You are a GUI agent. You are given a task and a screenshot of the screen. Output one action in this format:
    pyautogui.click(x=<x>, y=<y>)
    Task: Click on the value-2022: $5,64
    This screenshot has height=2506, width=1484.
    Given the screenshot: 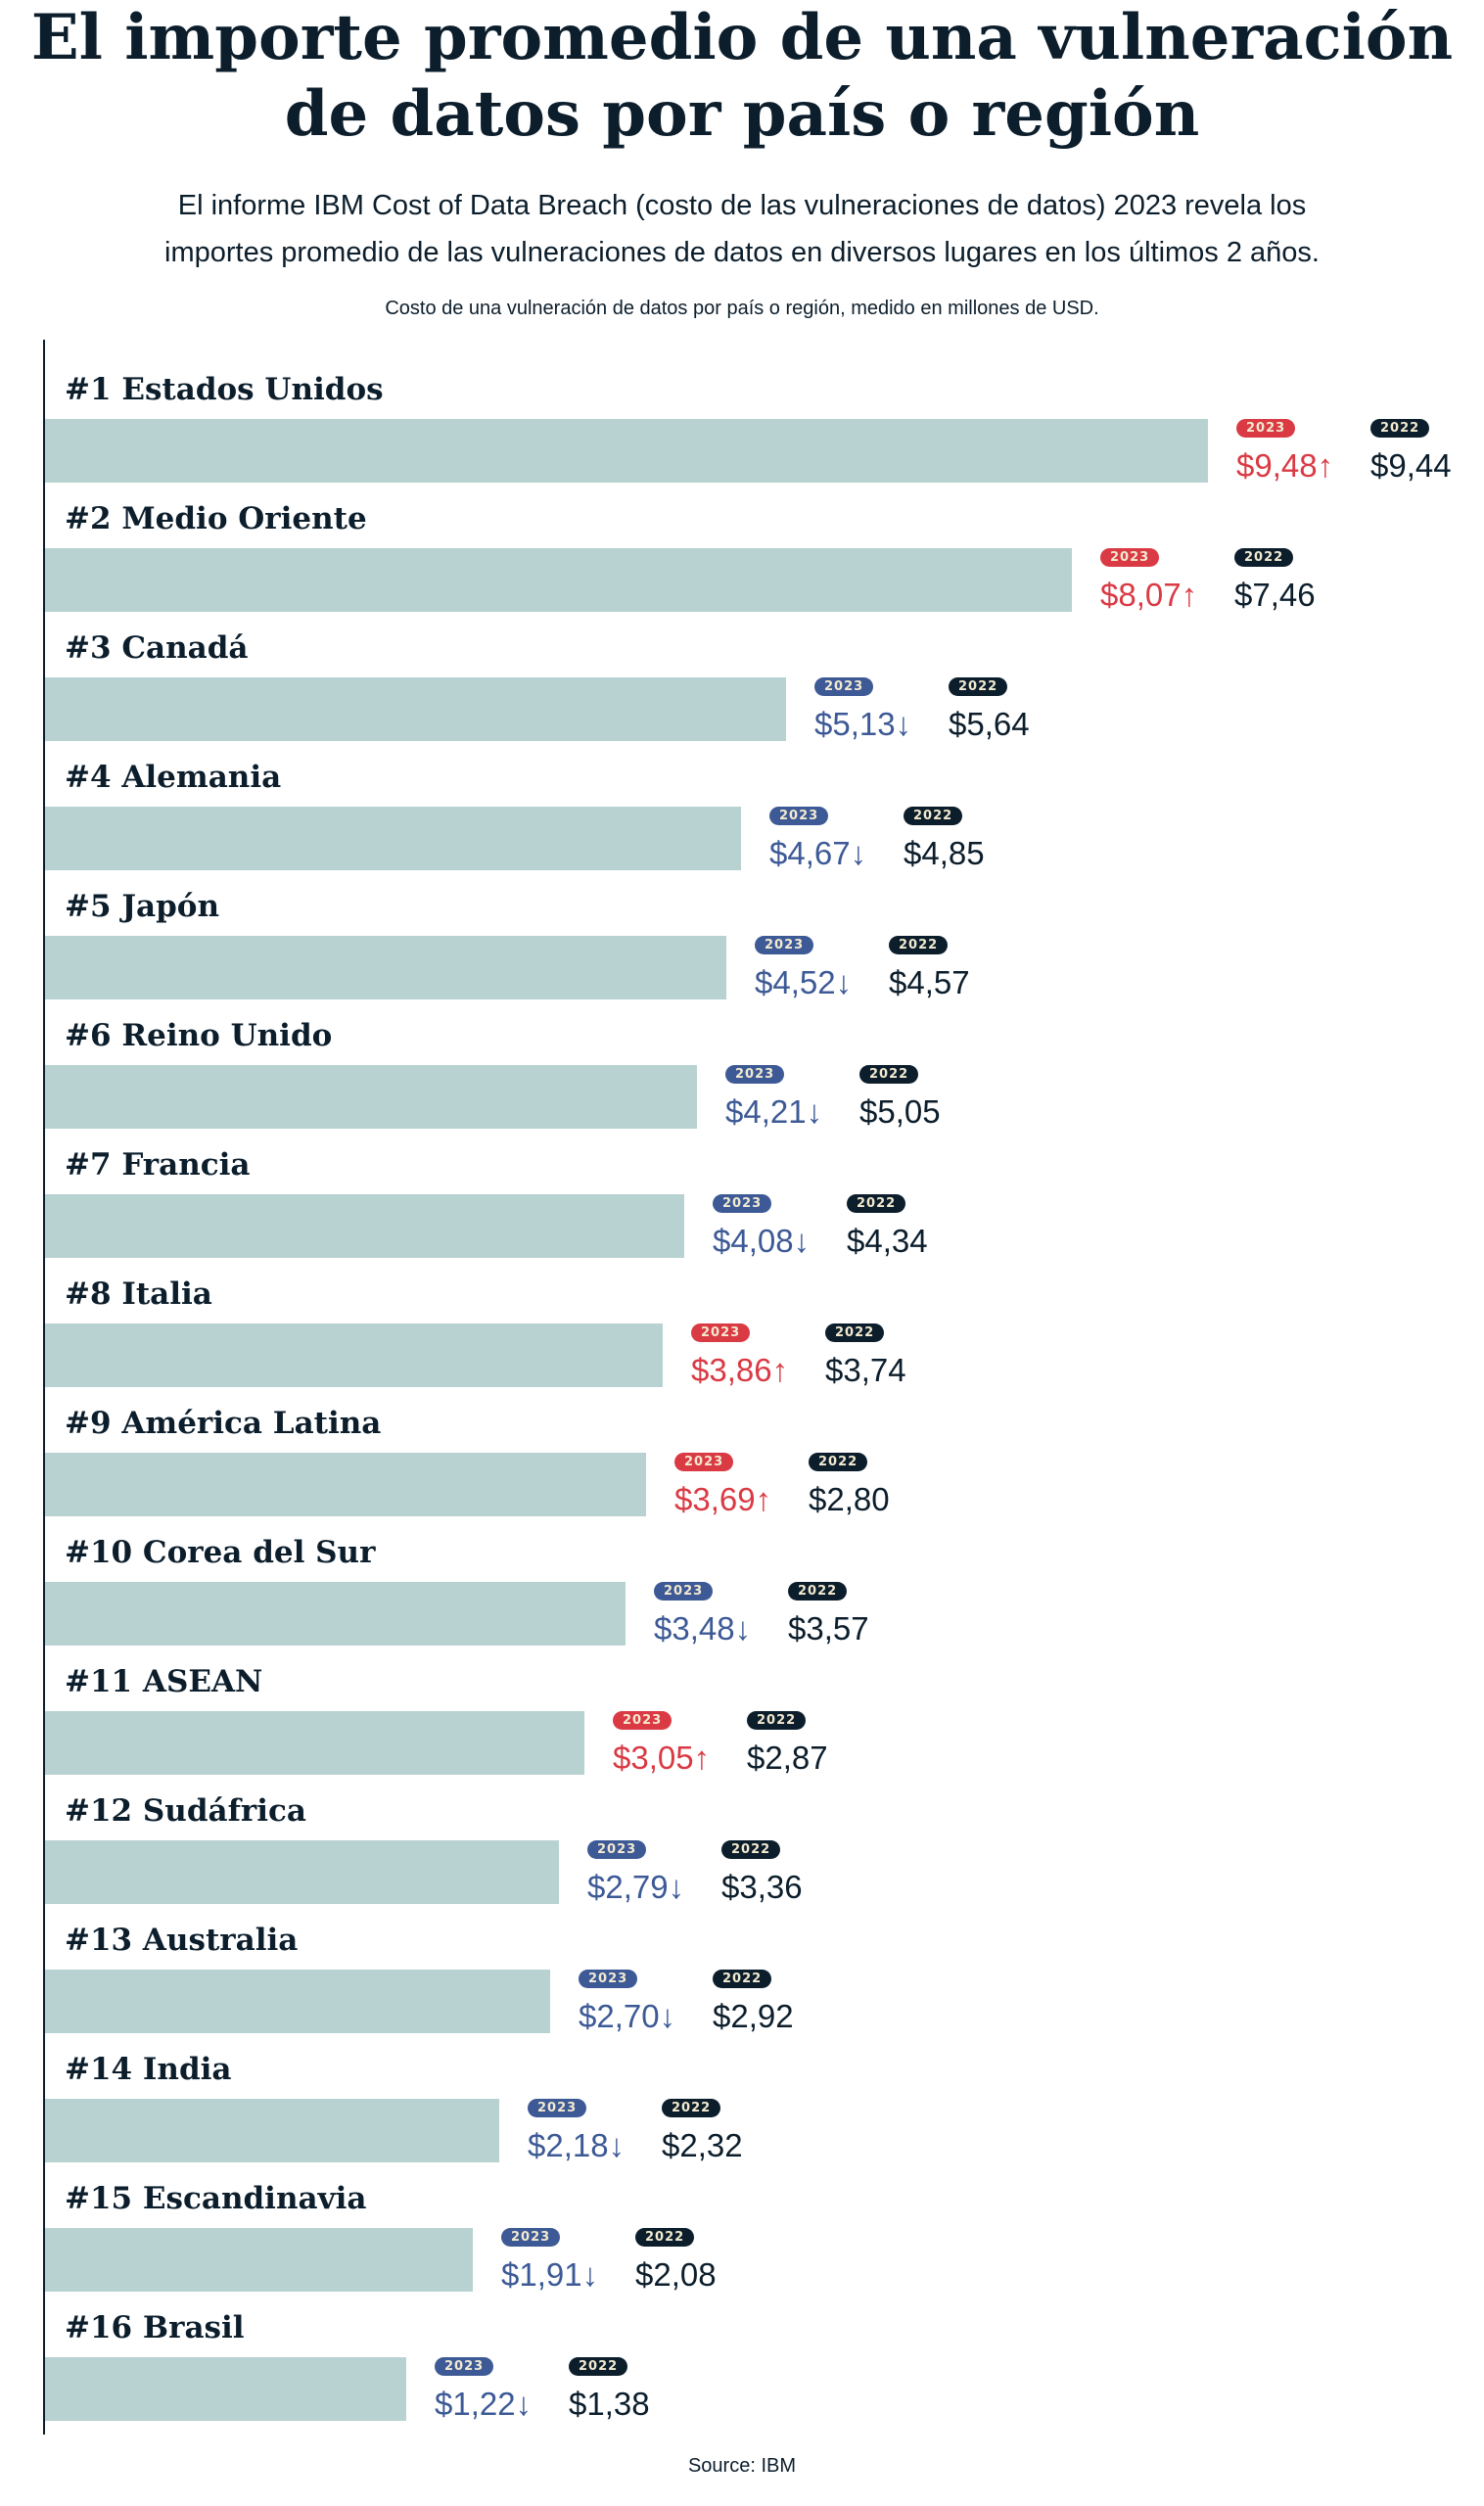 What is the action you would take?
    pyautogui.click(x=989, y=724)
    